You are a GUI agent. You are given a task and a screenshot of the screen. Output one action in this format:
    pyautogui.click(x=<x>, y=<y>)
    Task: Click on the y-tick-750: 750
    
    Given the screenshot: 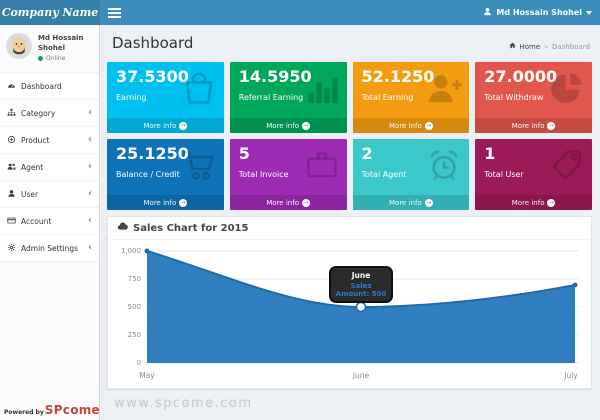 What is the action you would take?
    pyautogui.click(x=134, y=279)
    